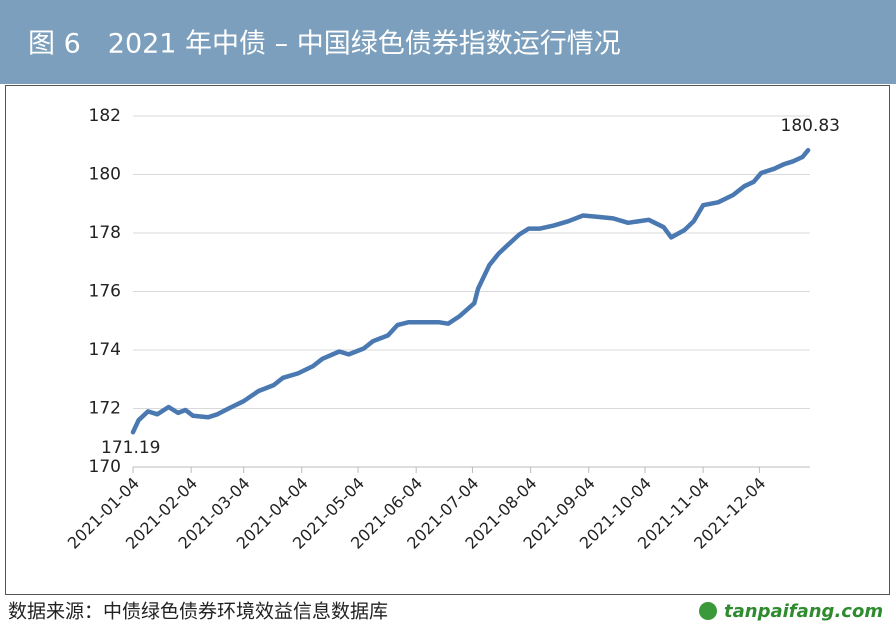 The height and width of the screenshot is (629, 896). What do you see at coordinates (105, 409) in the screenshot?
I see `y-tick-label: 172` at bounding box center [105, 409].